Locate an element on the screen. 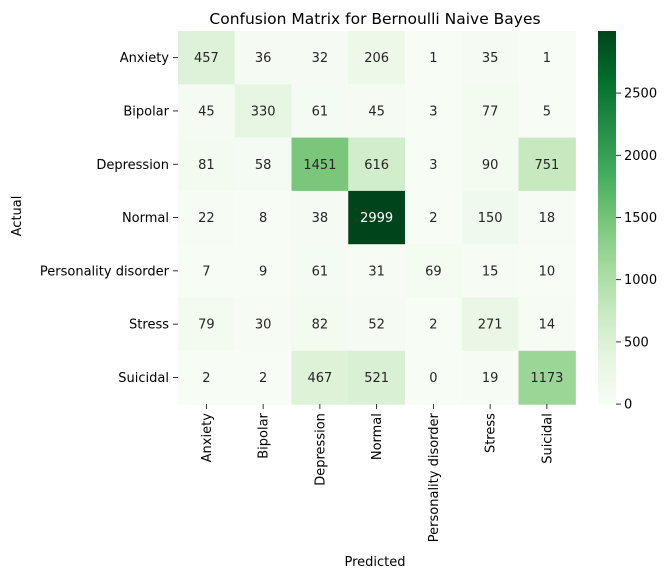 This screenshot has width=672, height=579. colorbar: 0 500 1000 1500 2000 2500 is located at coordinates (627, 222).